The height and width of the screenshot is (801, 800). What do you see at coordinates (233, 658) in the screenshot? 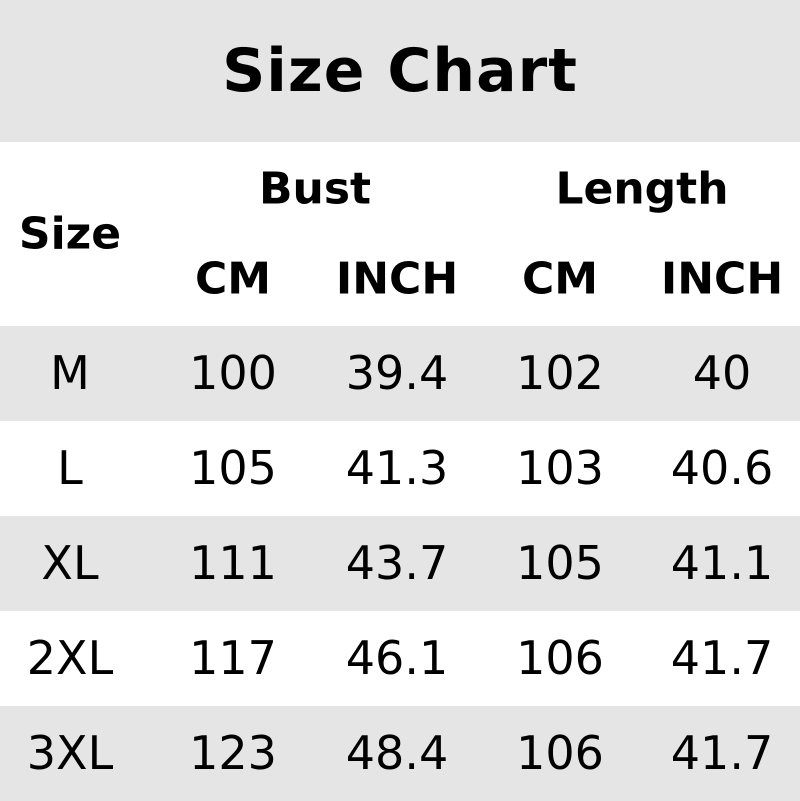
I see `cell-bust-cm: 117` at bounding box center [233, 658].